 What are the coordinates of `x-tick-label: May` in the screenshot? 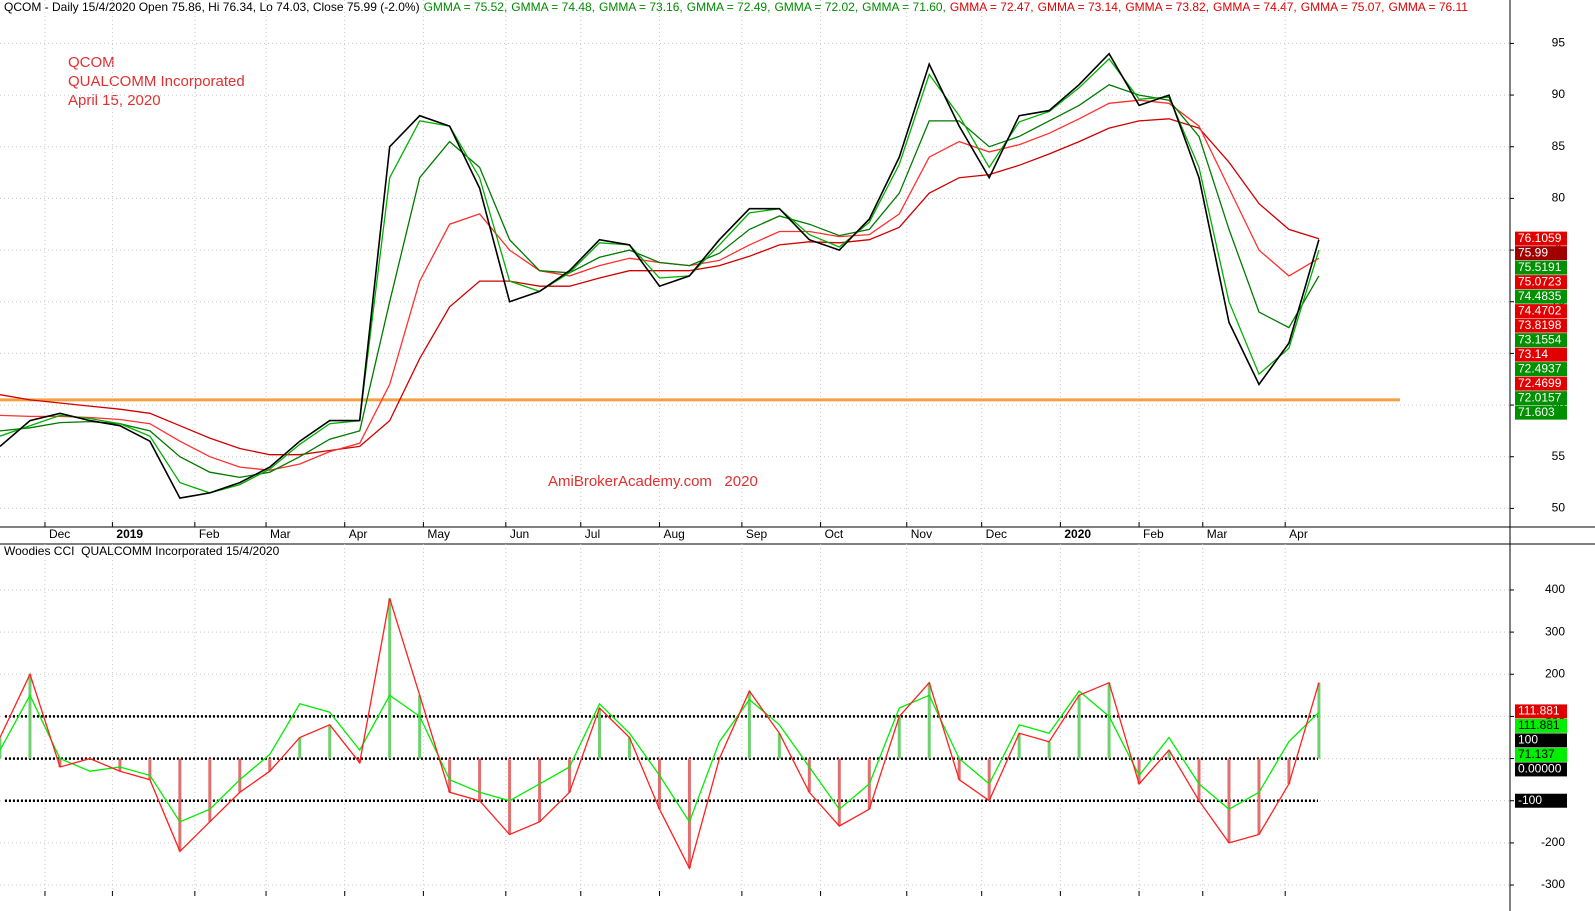 It's located at (438, 534).